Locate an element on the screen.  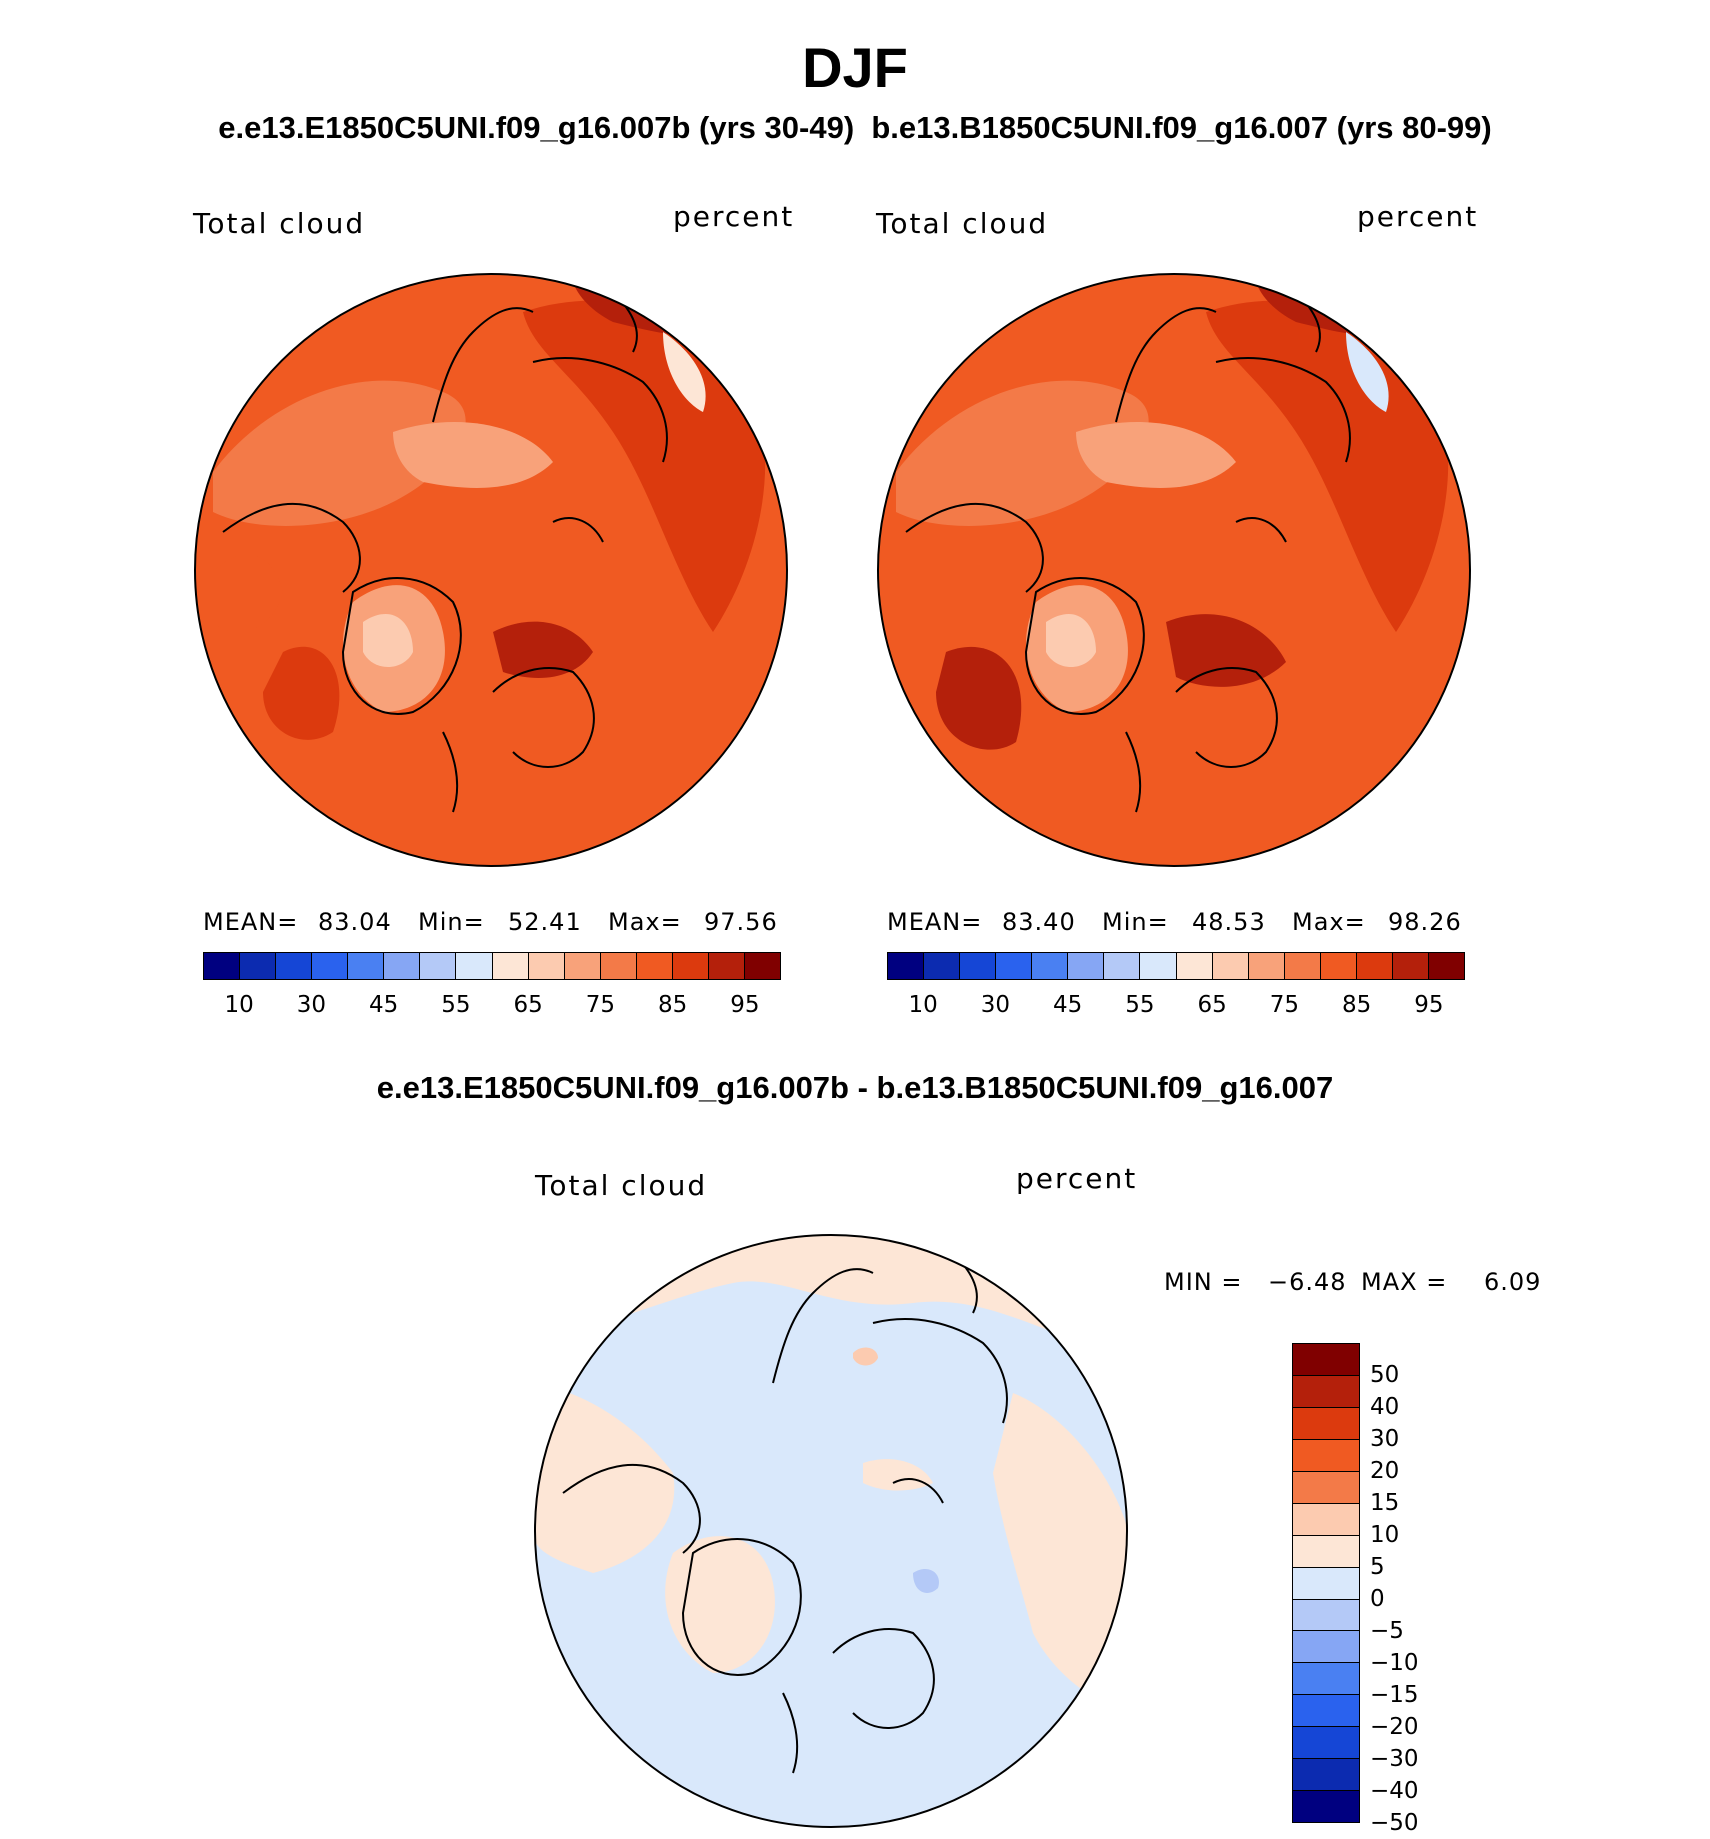
map-difference is located at coordinates (831, 1531).